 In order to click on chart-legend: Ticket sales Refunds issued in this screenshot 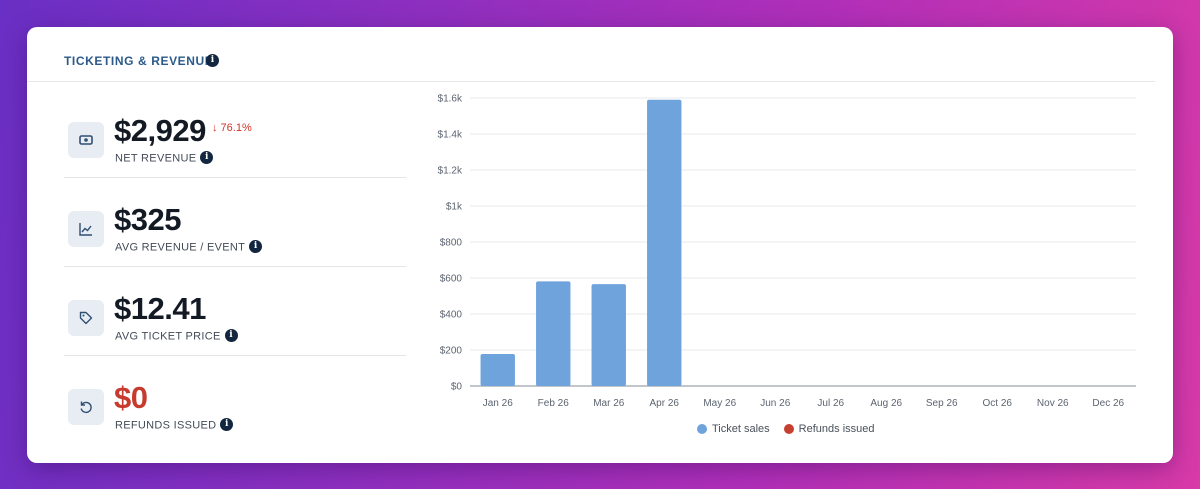, I will do `click(786, 429)`.